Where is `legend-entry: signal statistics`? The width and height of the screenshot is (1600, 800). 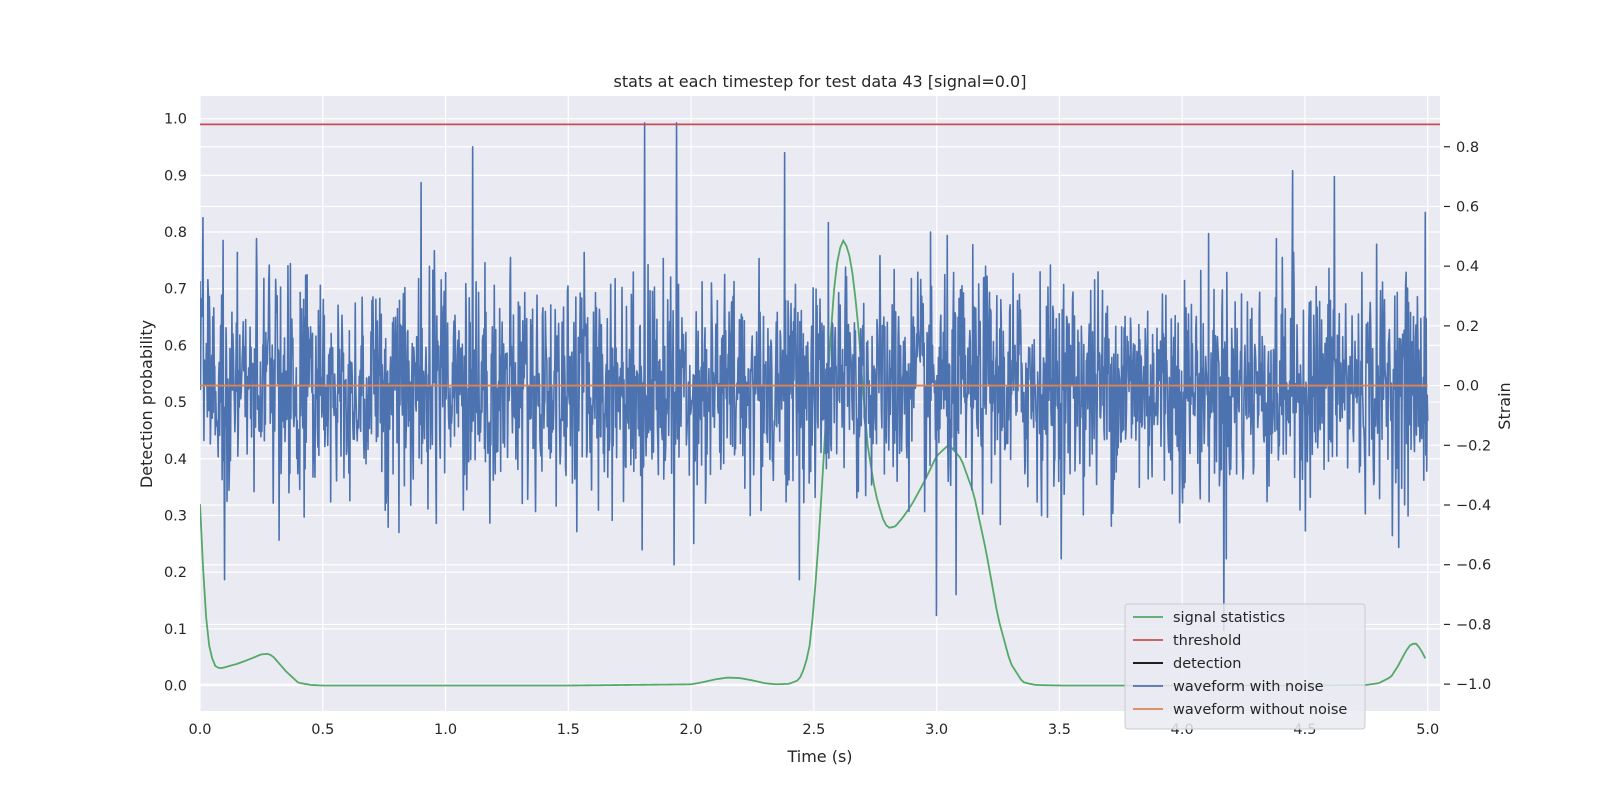
legend-entry: signal statistics is located at coordinates (1229, 618).